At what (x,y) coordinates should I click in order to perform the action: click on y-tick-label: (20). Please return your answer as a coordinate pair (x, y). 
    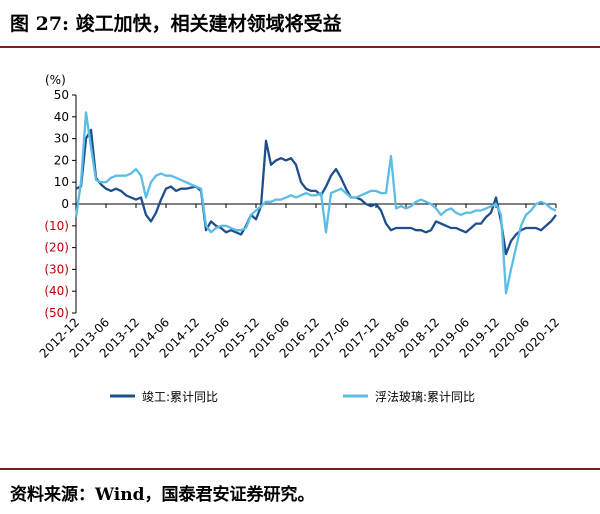
    Looking at the image, I should click on (56, 248).